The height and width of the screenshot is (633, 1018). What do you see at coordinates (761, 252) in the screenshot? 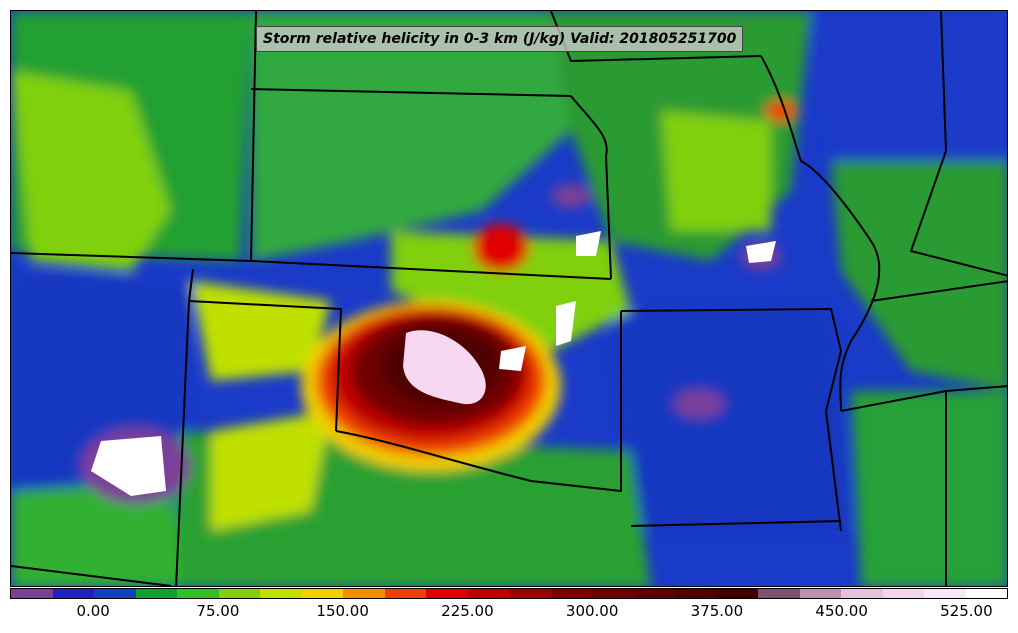
I see `white-patch-east` at bounding box center [761, 252].